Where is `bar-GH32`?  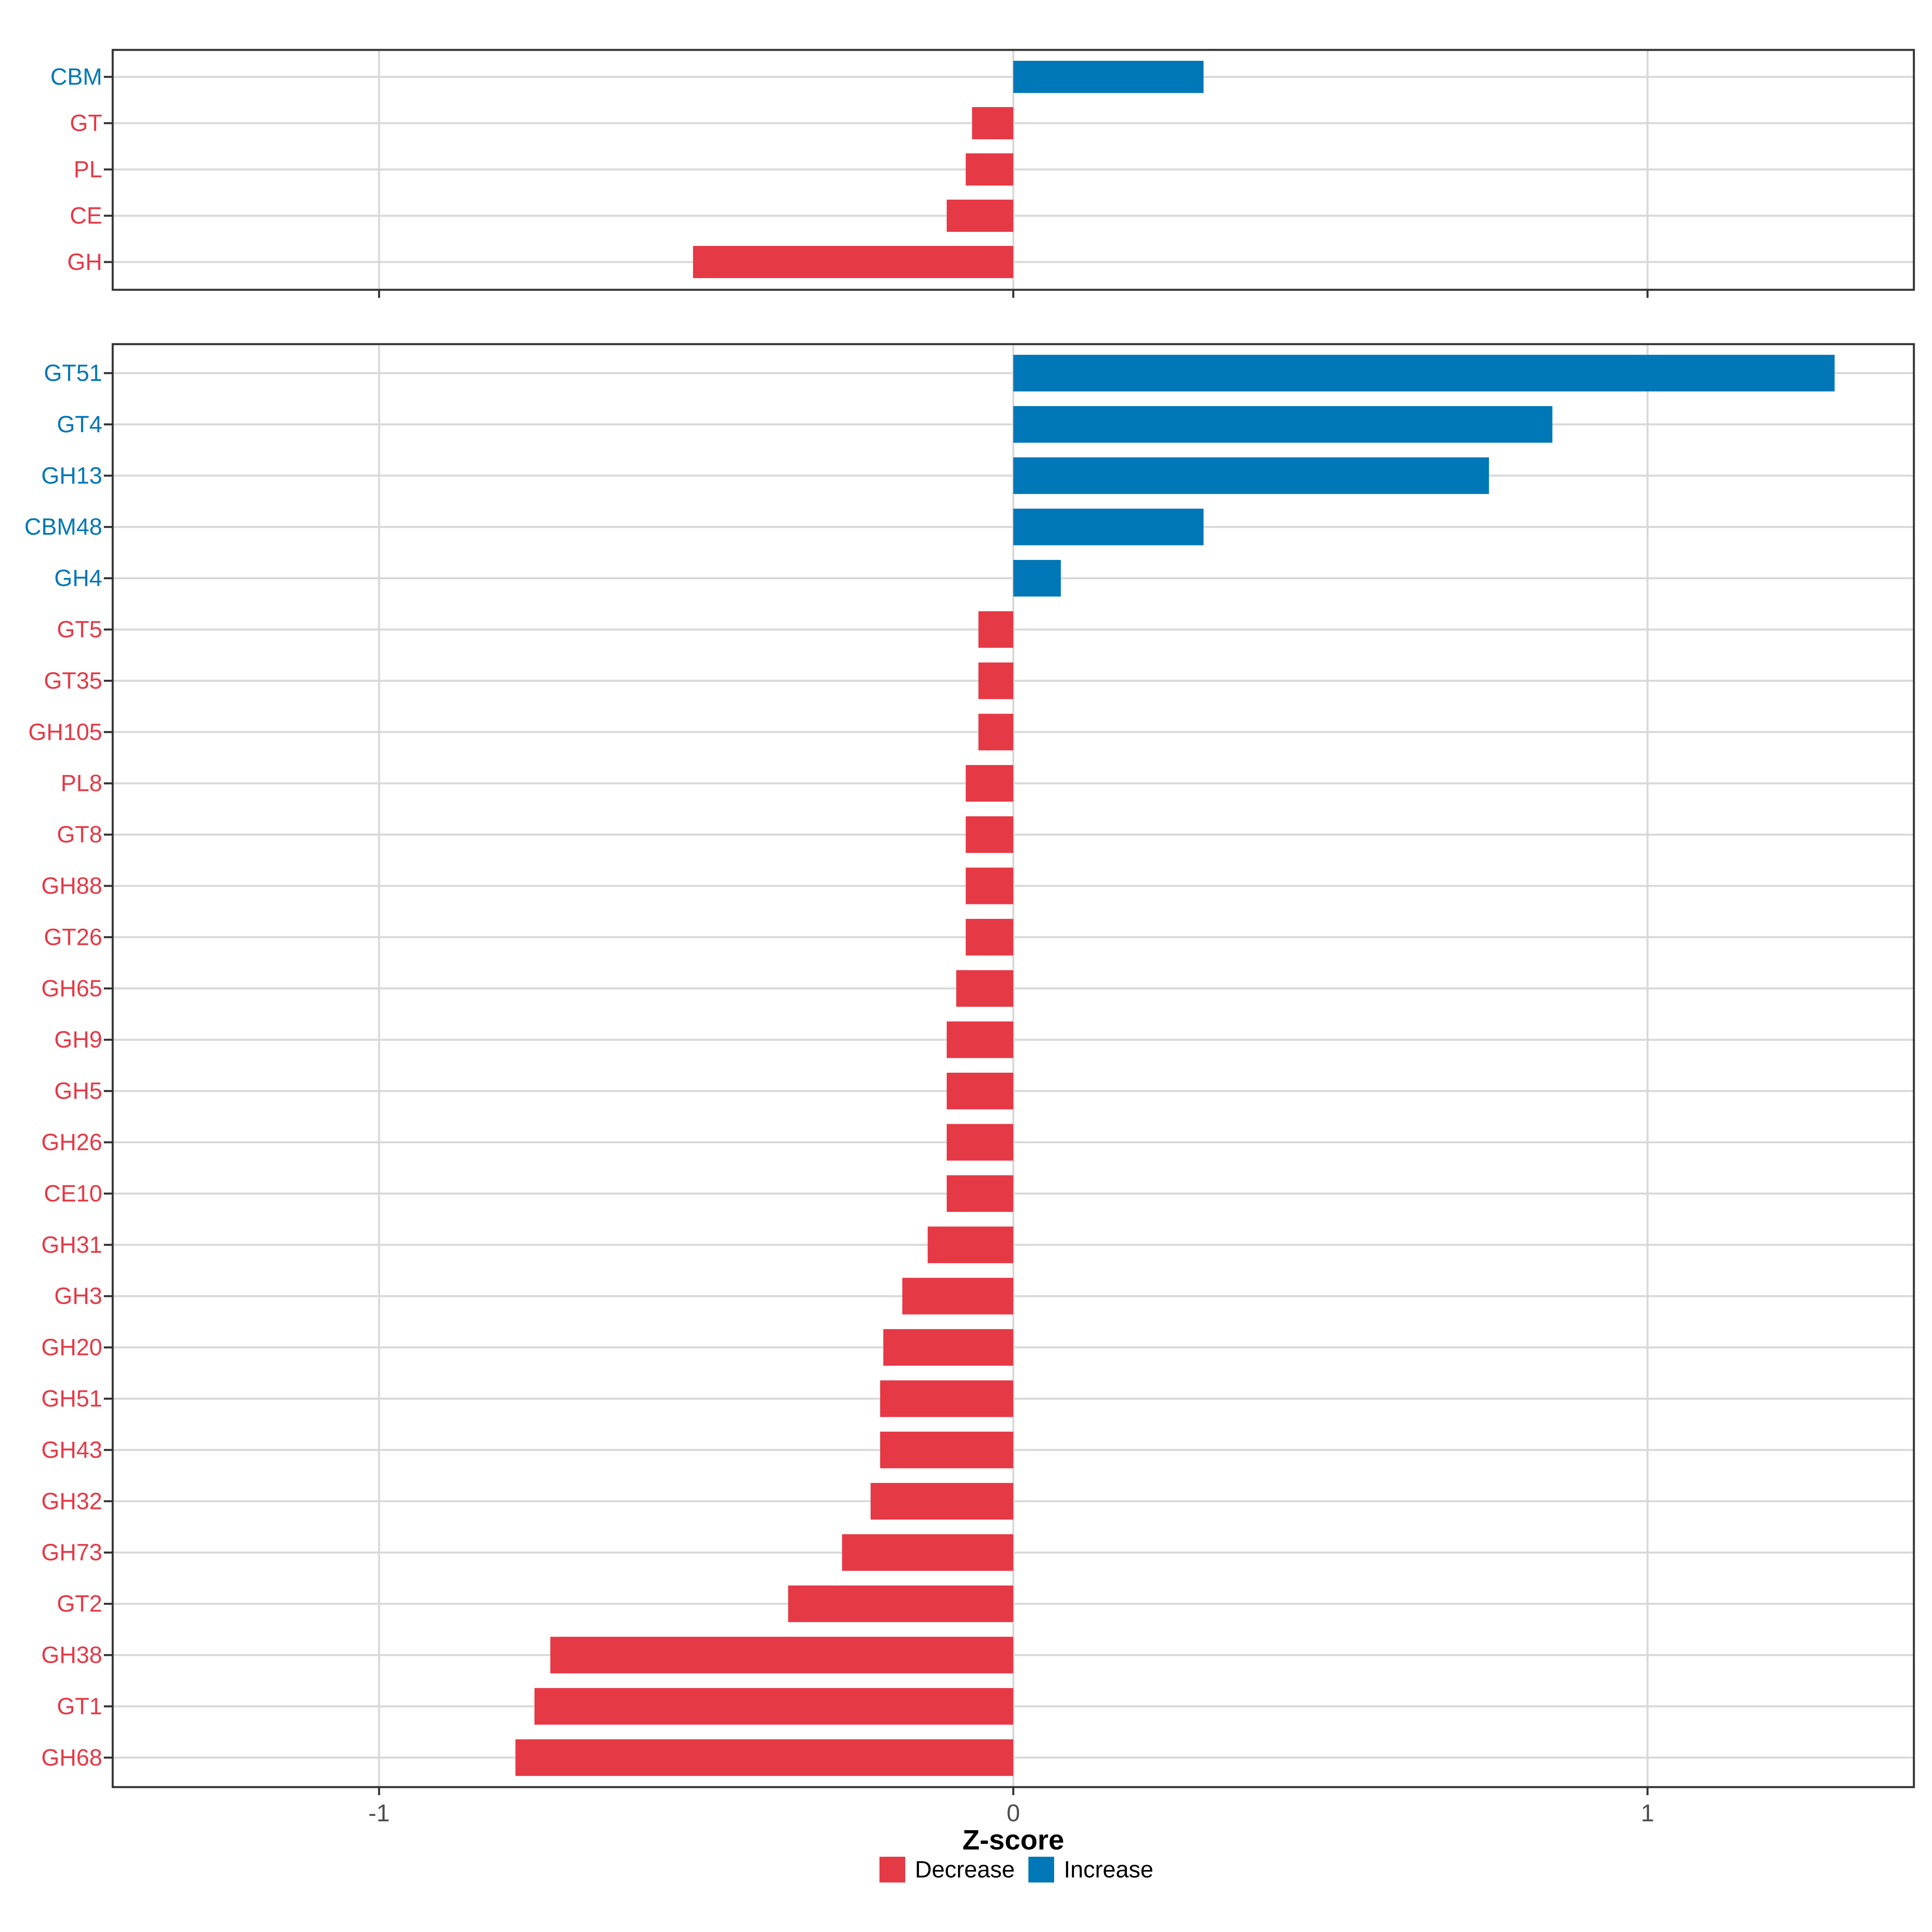
bar-GH32 is located at coordinates (941, 1501).